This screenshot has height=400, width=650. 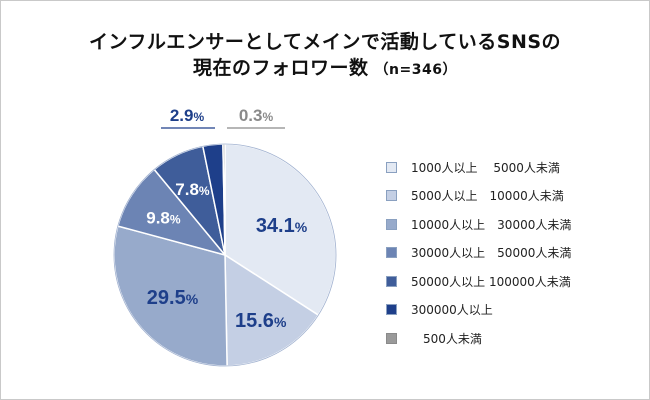 I want to click on value-label-unit-3: %, so click(x=175, y=219).